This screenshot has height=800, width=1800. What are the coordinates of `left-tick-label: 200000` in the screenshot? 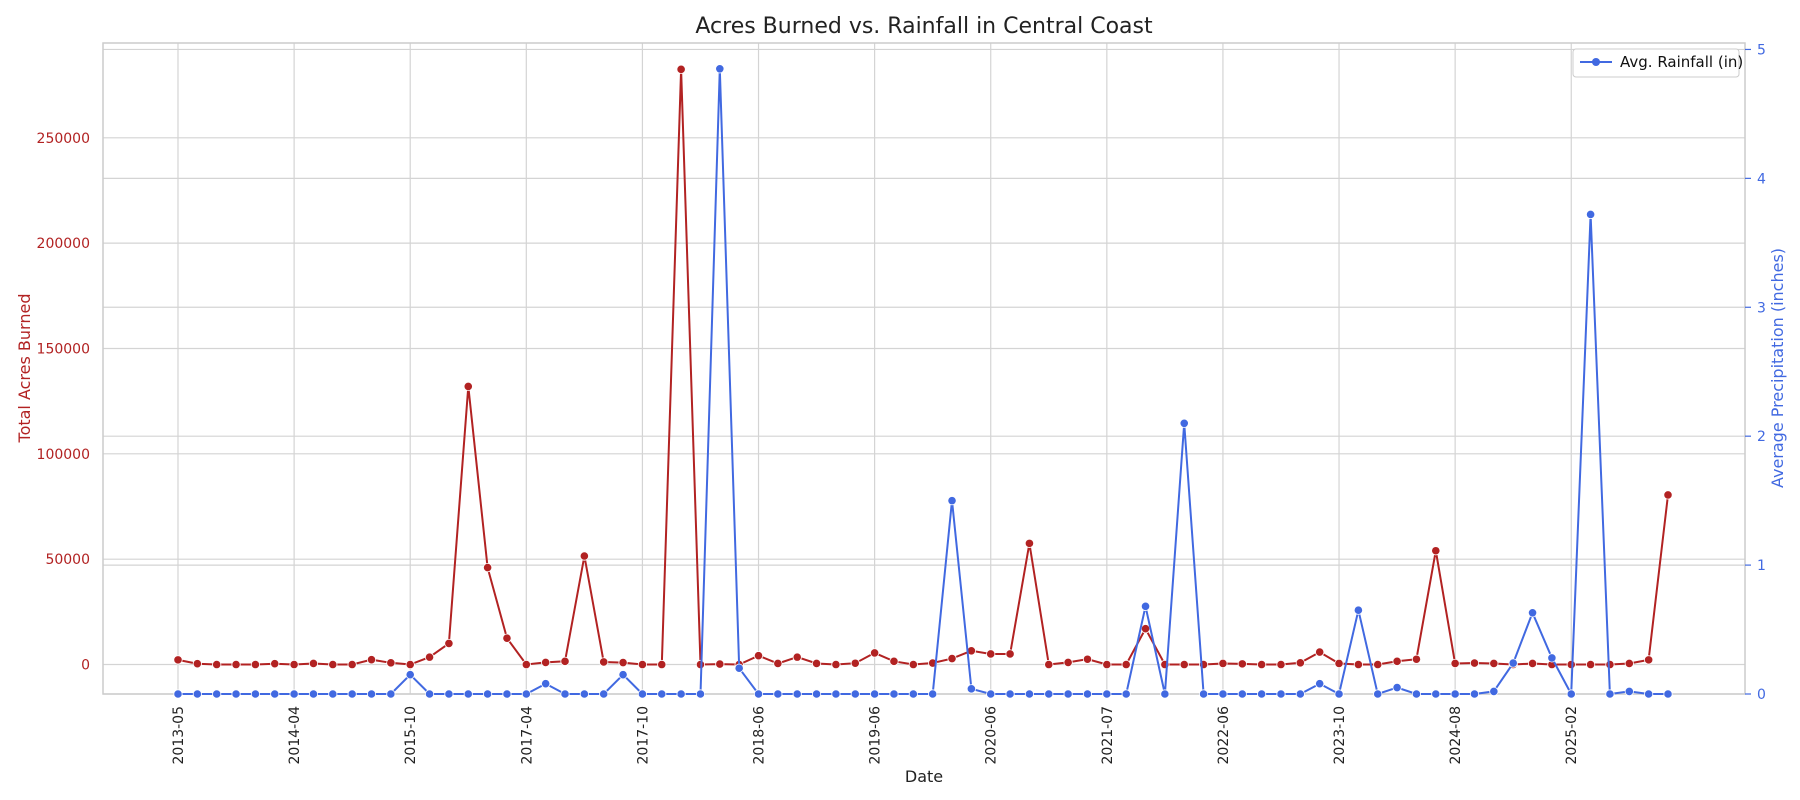 It's located at (63, 244).